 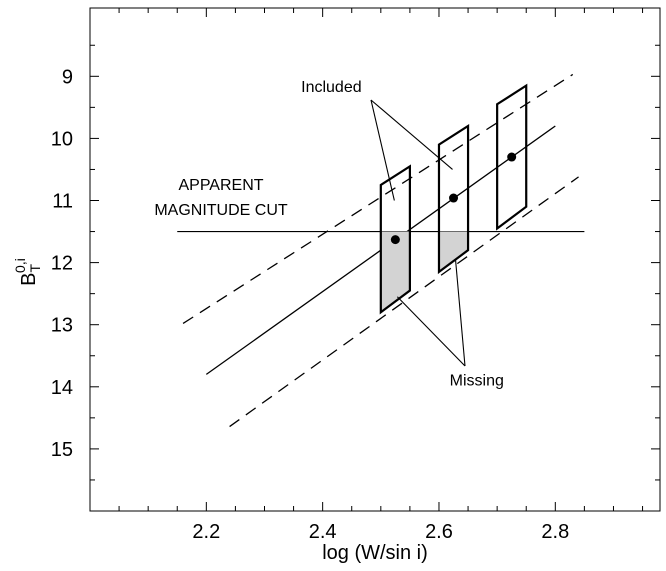 I want to click on magnitude-cut-label: APPARENT, so click(x=220, y=185).